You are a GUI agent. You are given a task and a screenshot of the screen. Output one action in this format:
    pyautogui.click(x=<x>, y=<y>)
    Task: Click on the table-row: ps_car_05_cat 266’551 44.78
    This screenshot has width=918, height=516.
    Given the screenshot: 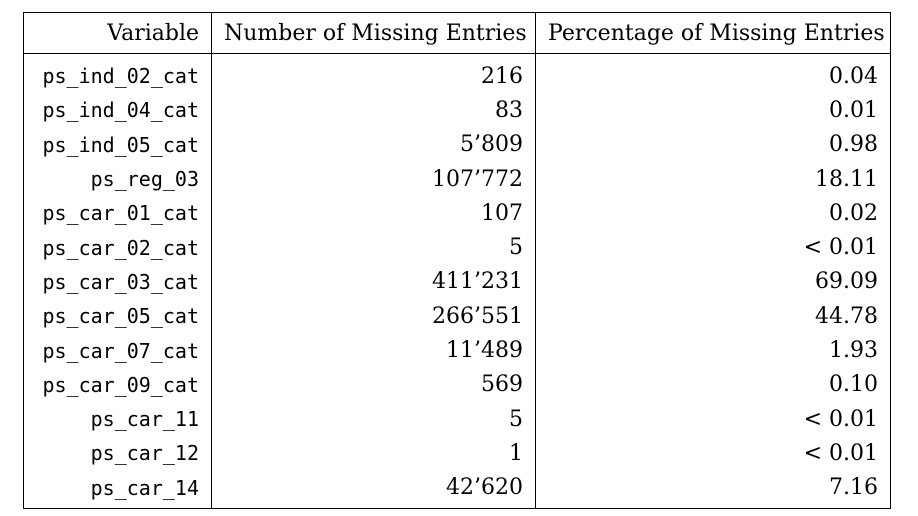 What is the action you would take?
    pyautogui.click(x=457, y=316)
    